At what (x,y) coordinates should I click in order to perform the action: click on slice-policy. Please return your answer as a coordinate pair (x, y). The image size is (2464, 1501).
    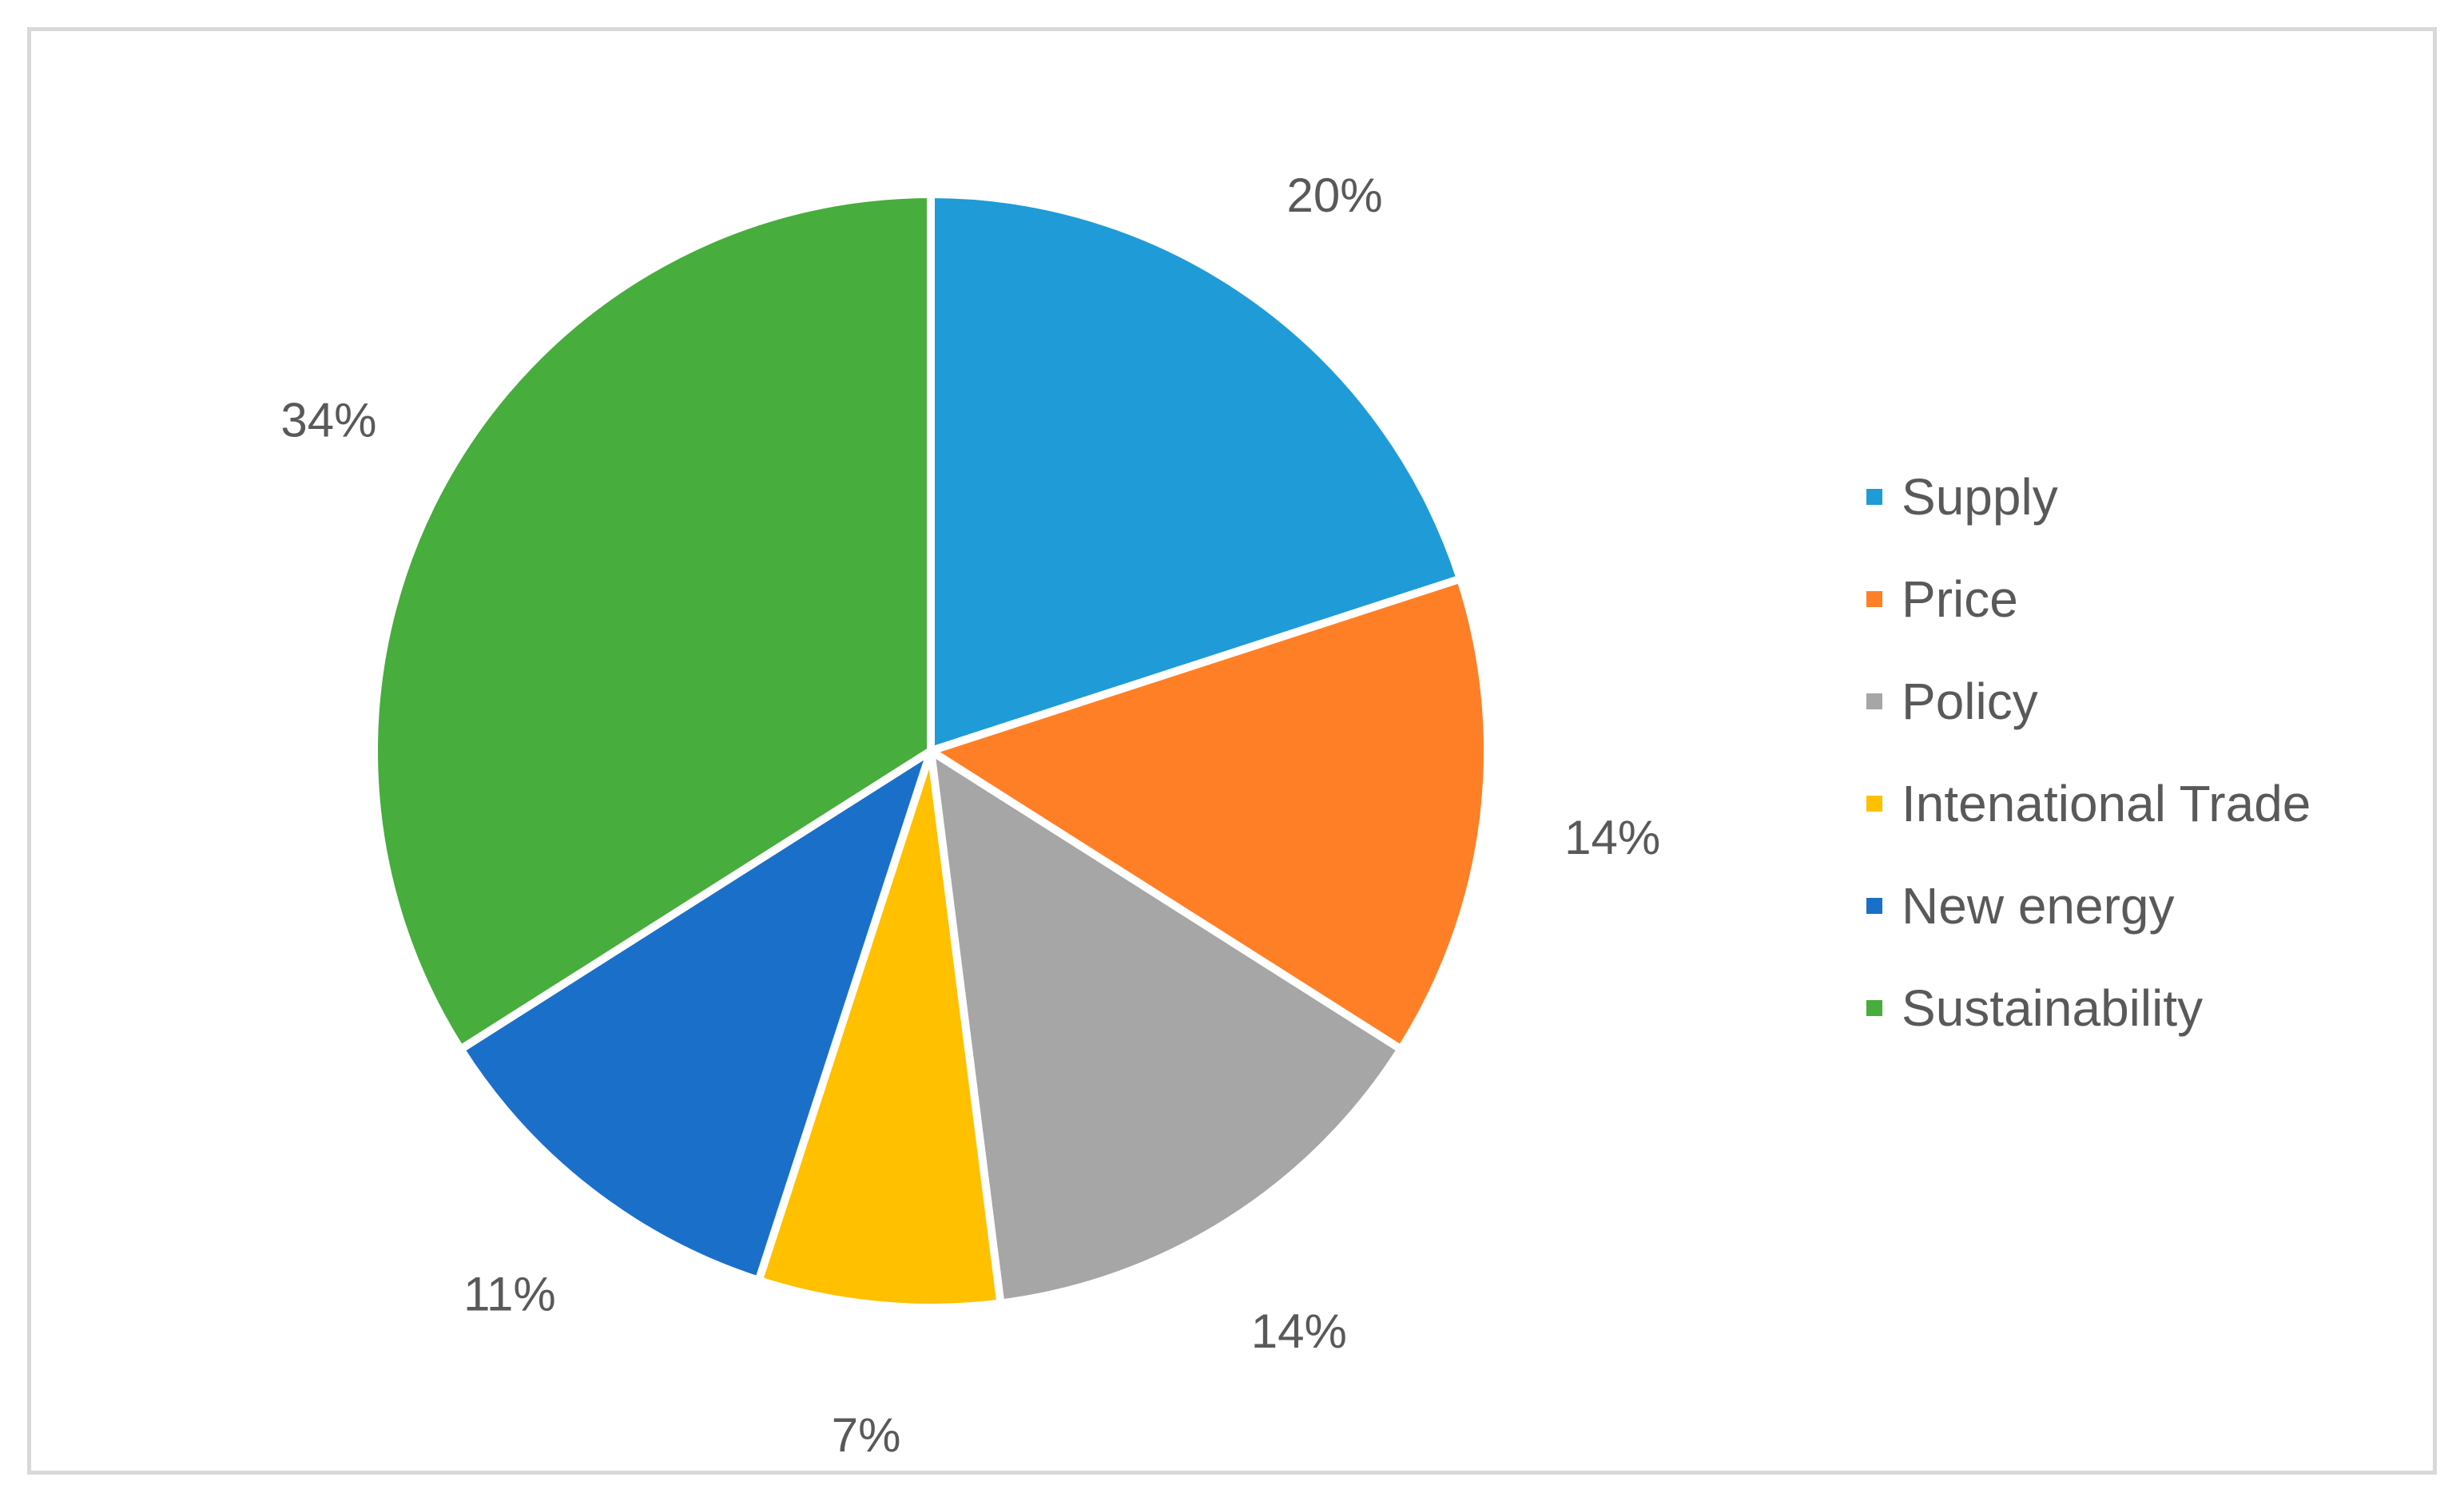
    Looking at the image, I should click on (1166, 1027).